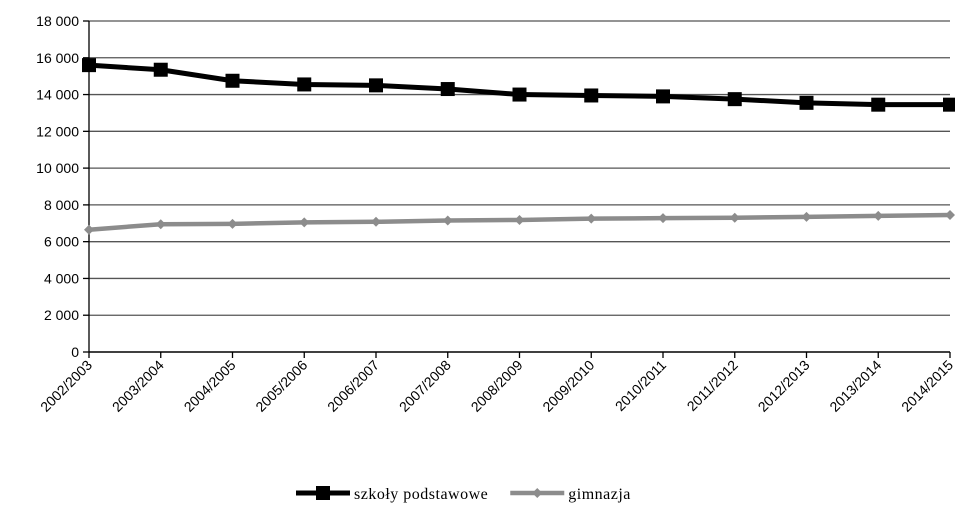 This screenshot has height=507, width=955. I want to click on x-tick-label: 2007/2008, so click(425, 386).